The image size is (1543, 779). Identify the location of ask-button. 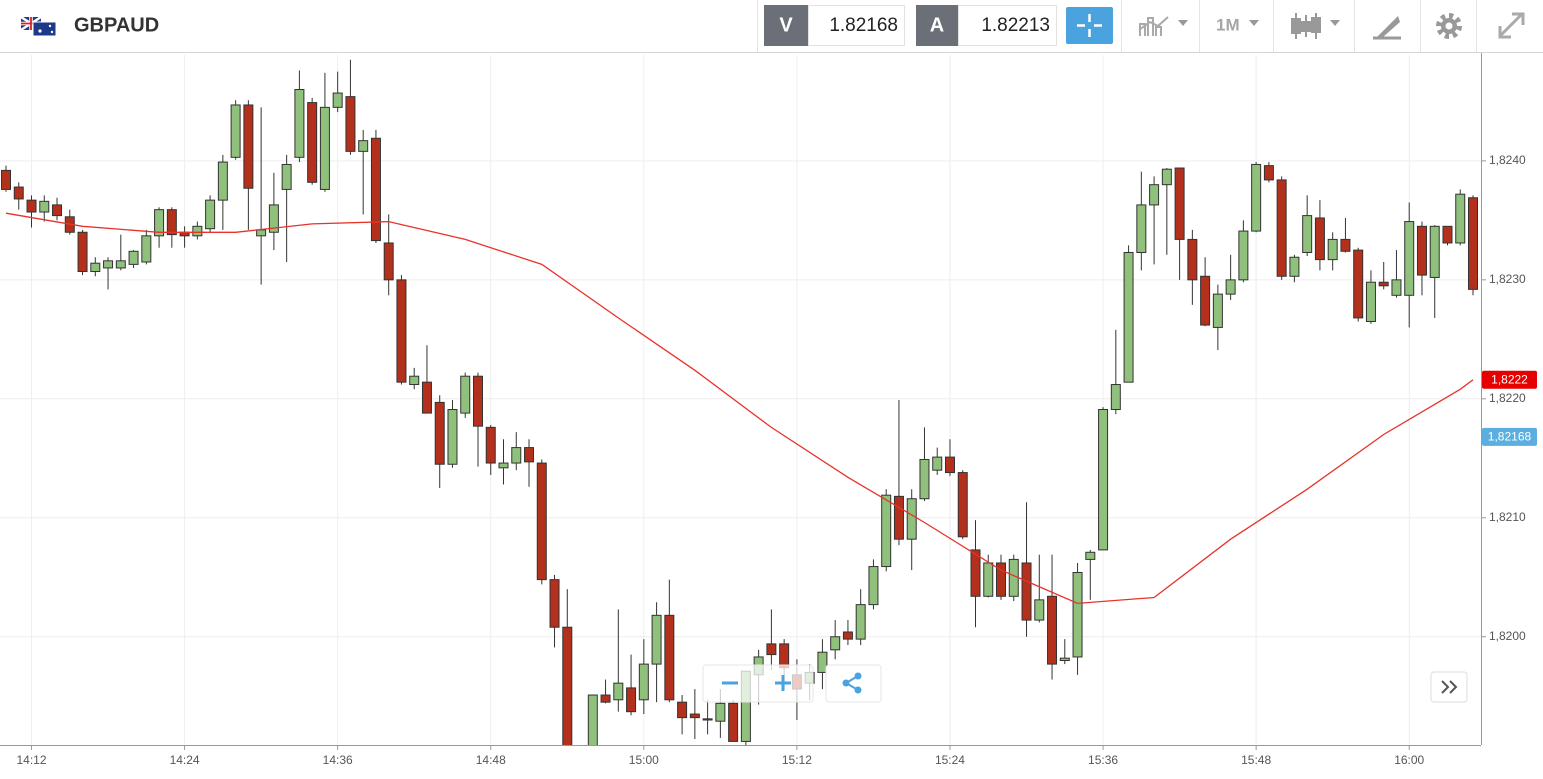
(937, 25).